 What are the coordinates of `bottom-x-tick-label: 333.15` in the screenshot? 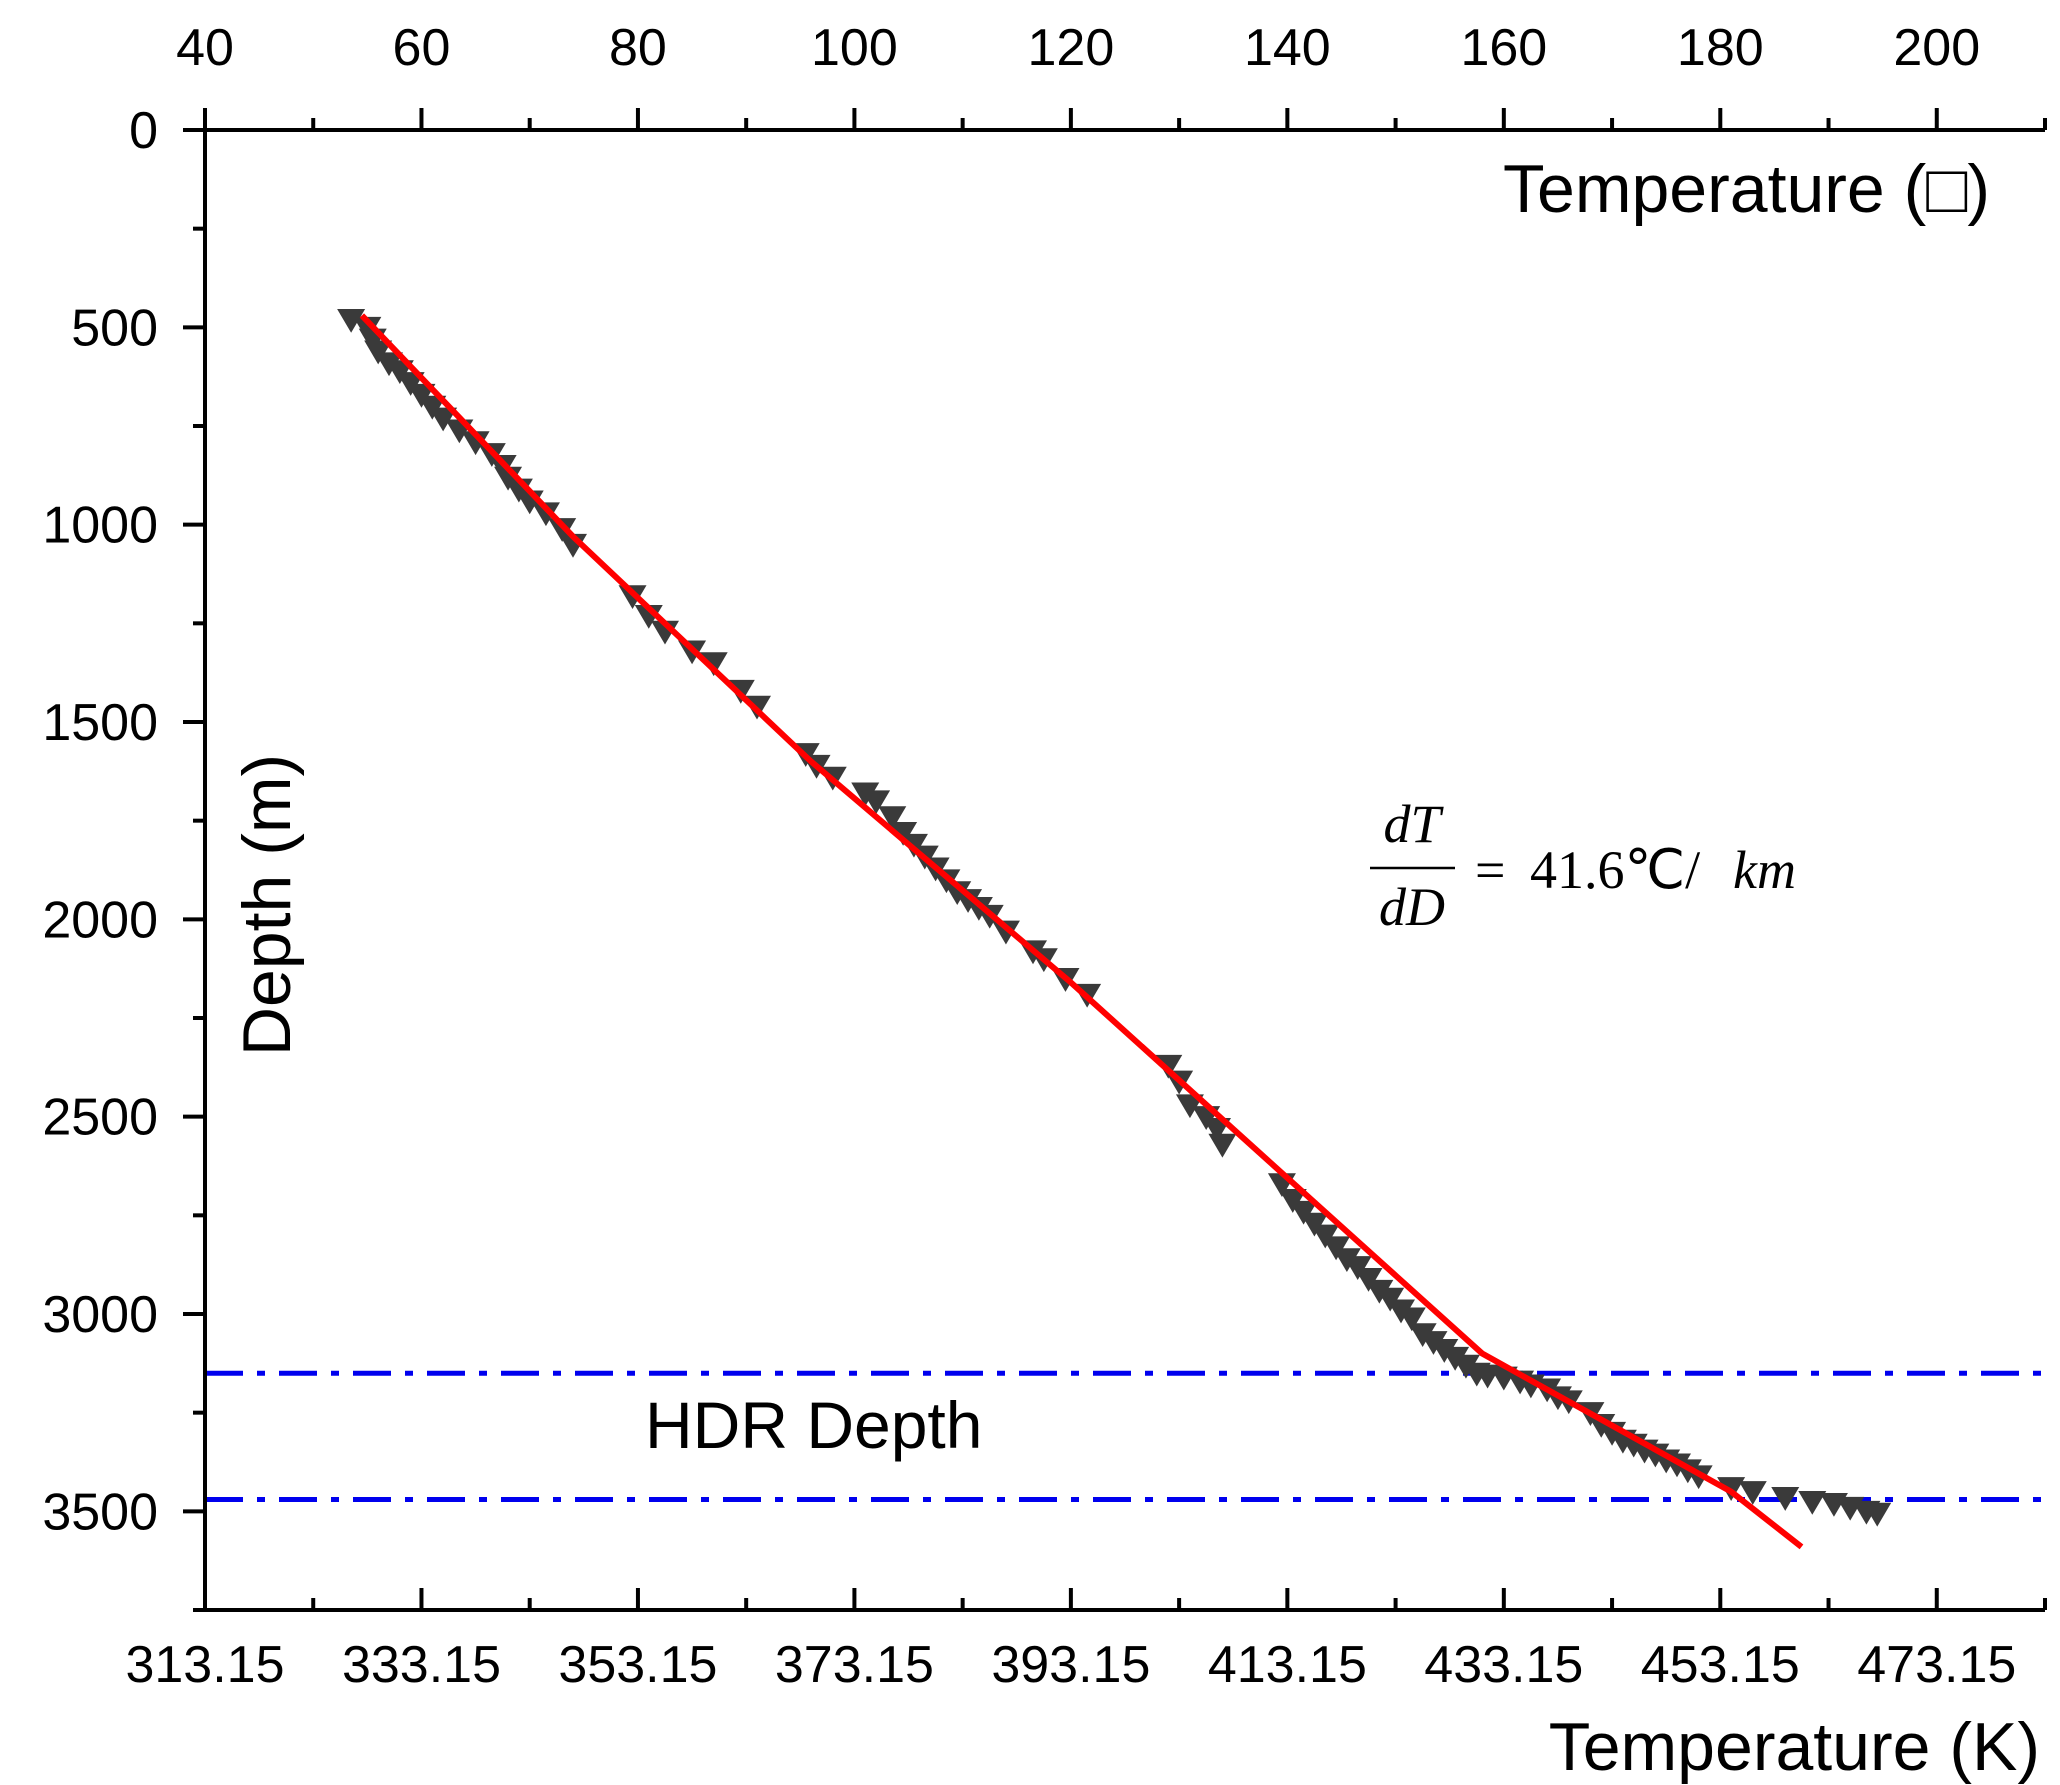 It's located at (421, 1665).